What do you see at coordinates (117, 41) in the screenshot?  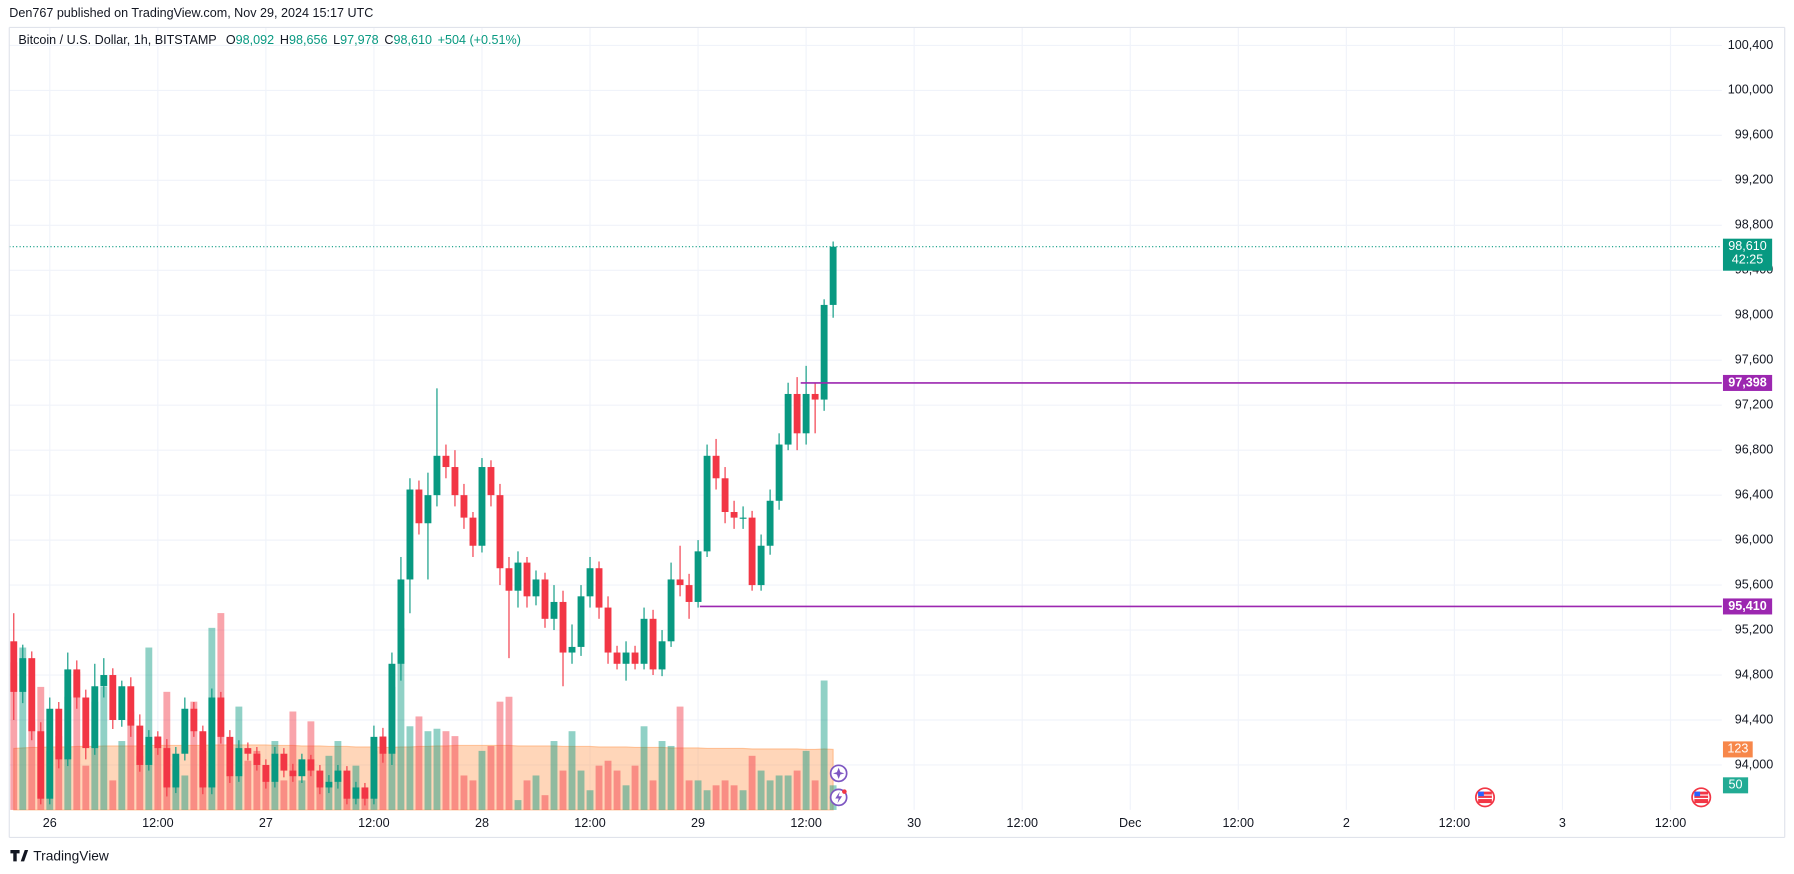 I see `symbol-name: Bitcoin / U.S. Dollar, 1h, BITSTAMP` at bounding box center [117, 41].